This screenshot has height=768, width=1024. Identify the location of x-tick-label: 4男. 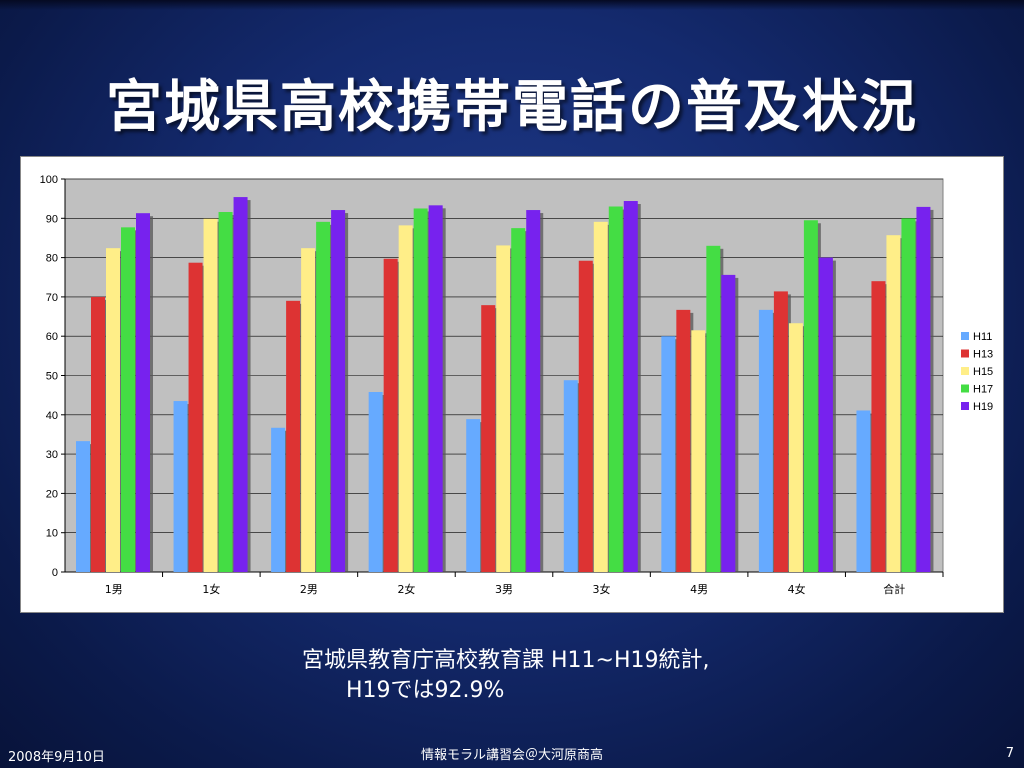
(699, 589).